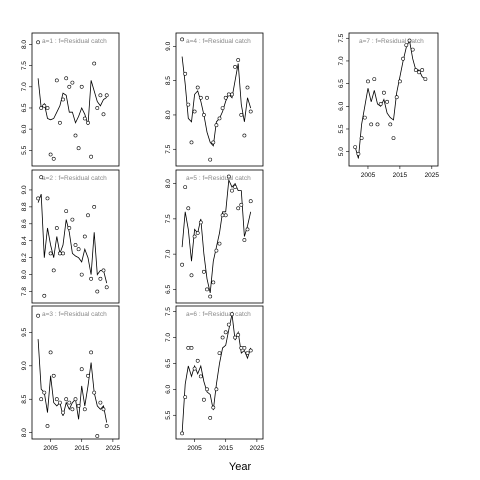  Describe the element at coordinates (24, 223) in the screenshot. I see `y-tick-label: 8.6` at that location.